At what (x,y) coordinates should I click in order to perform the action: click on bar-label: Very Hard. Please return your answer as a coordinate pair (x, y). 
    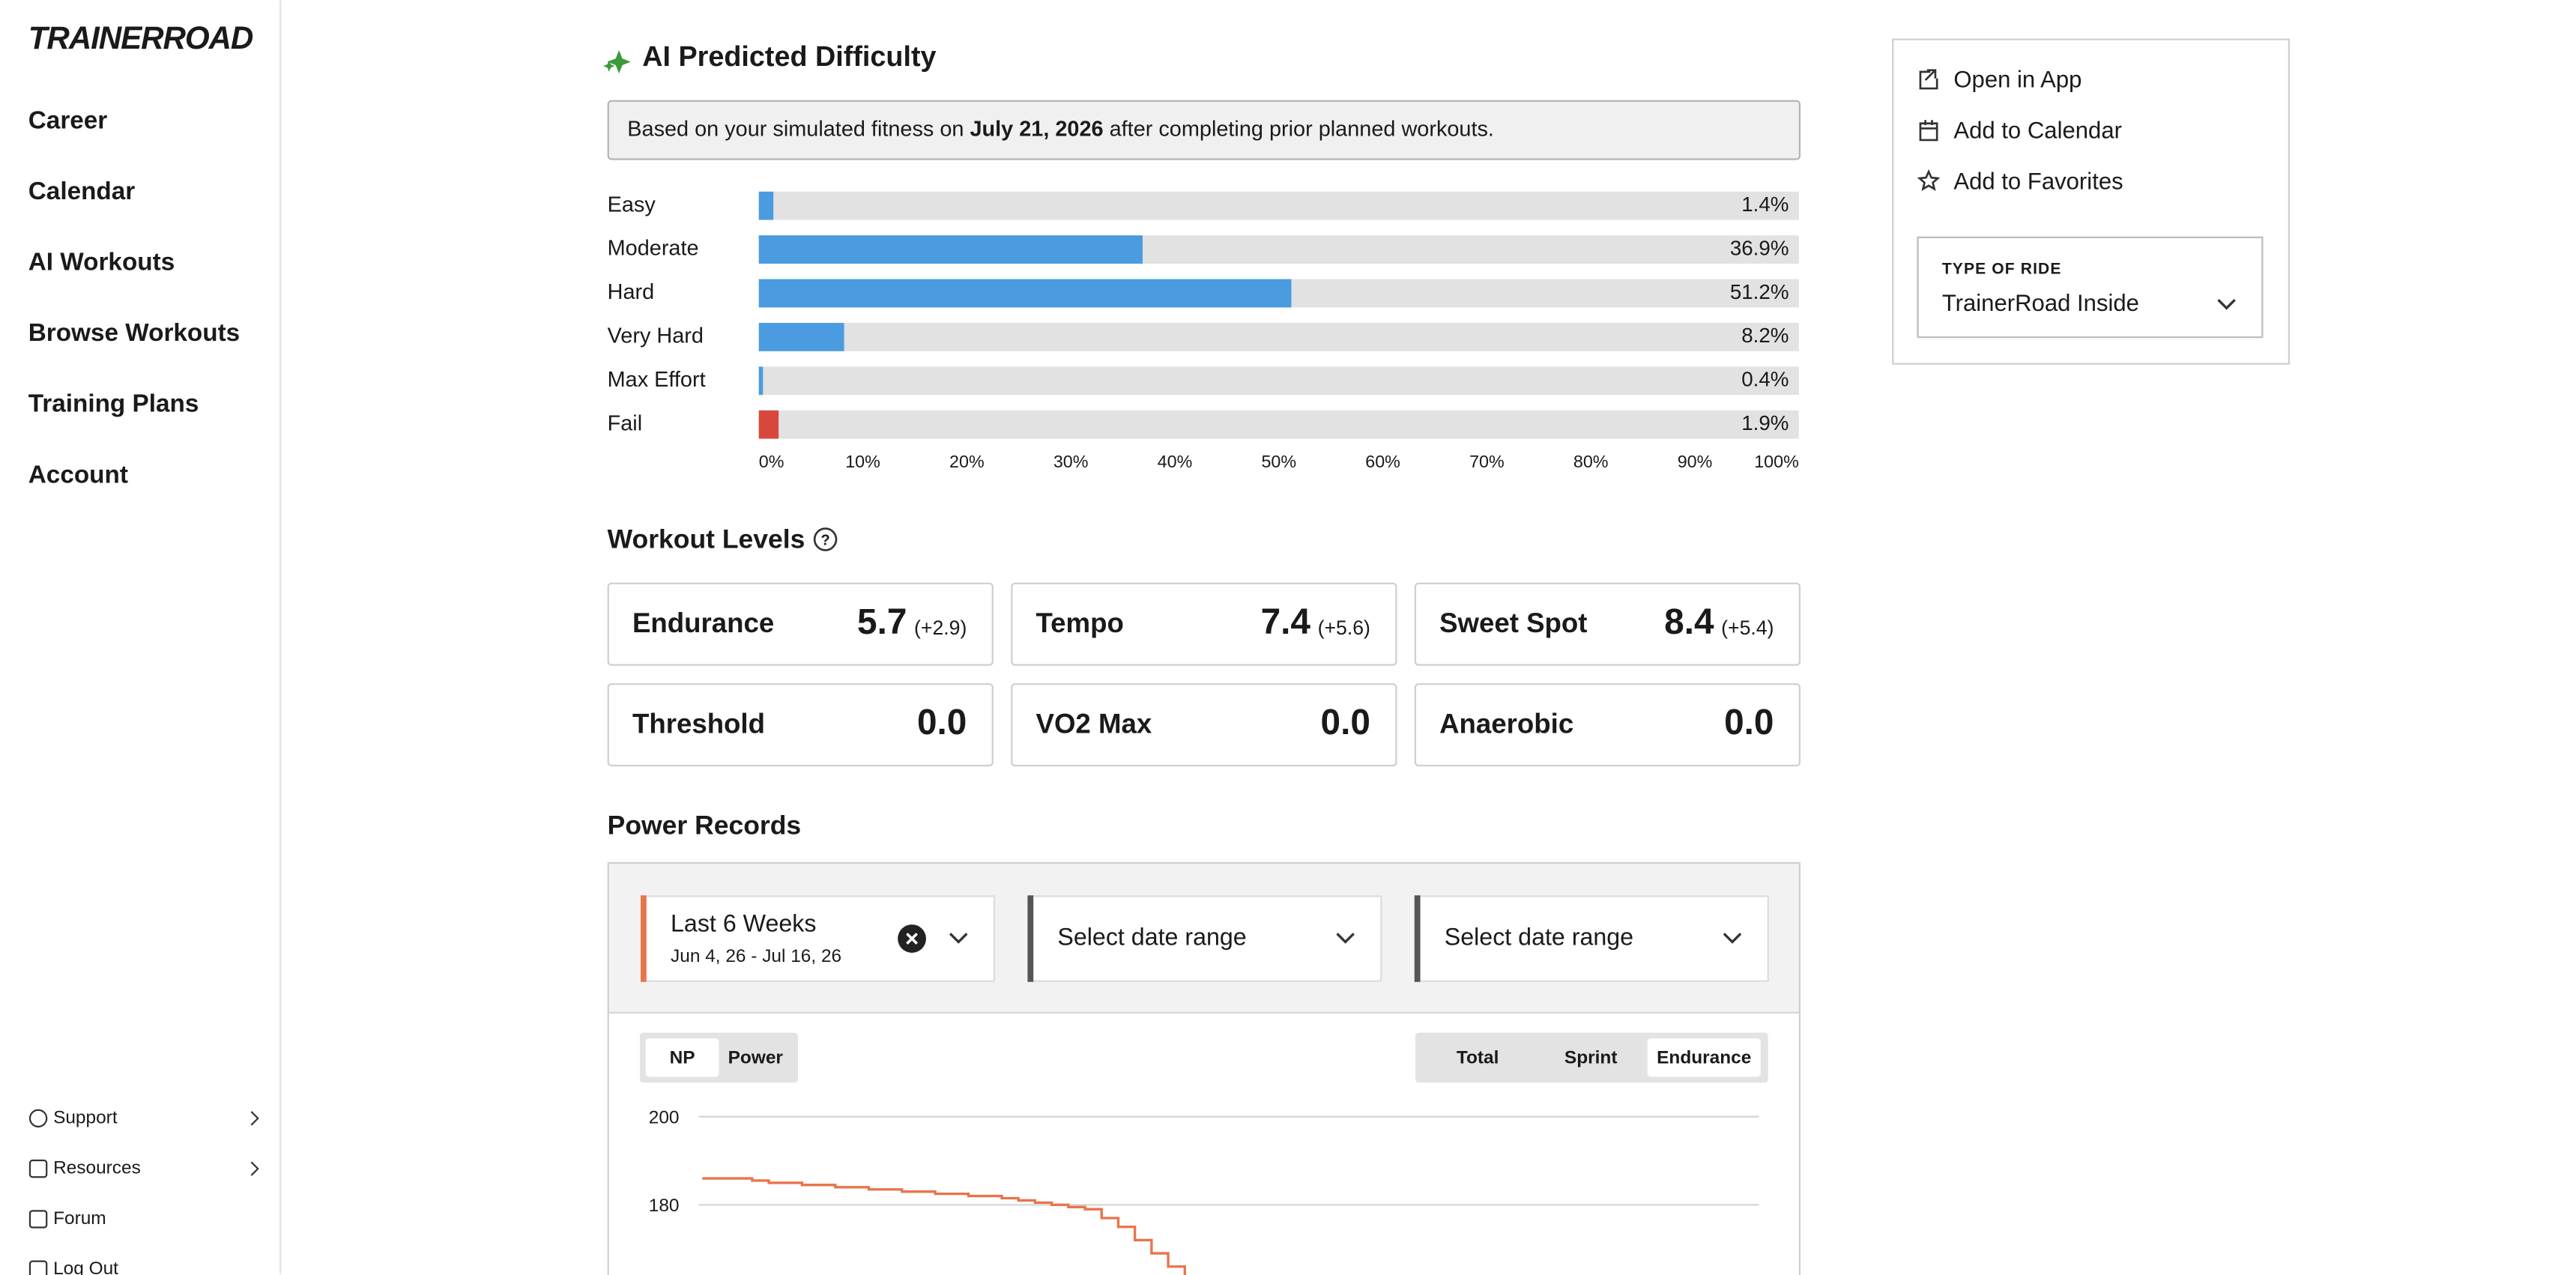
    Looking at the image, I should click on (656, 336).